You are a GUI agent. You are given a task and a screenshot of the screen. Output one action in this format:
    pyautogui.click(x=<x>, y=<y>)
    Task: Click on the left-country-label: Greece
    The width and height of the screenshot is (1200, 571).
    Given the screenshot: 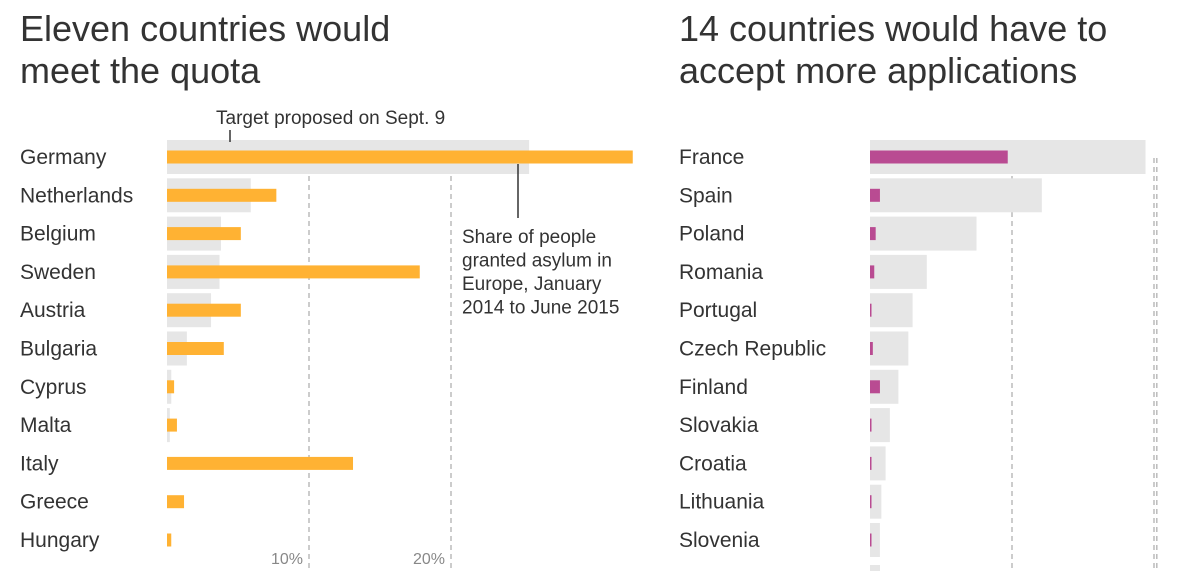 What is the action you would take?
    pyautogui.click(x=54, y=502)
    